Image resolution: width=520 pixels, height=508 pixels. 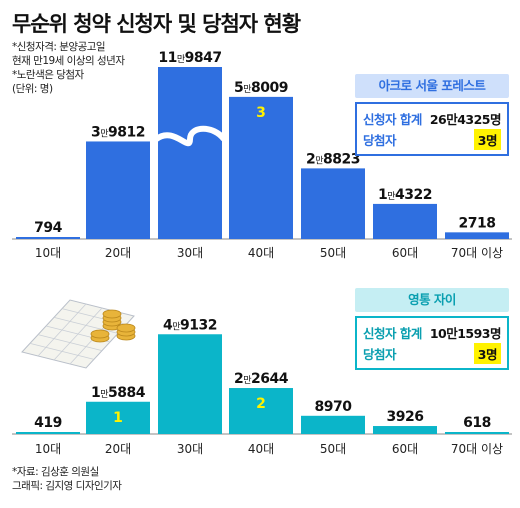 I want to click on data-label: 1만5884, so click(x=118, y=393).